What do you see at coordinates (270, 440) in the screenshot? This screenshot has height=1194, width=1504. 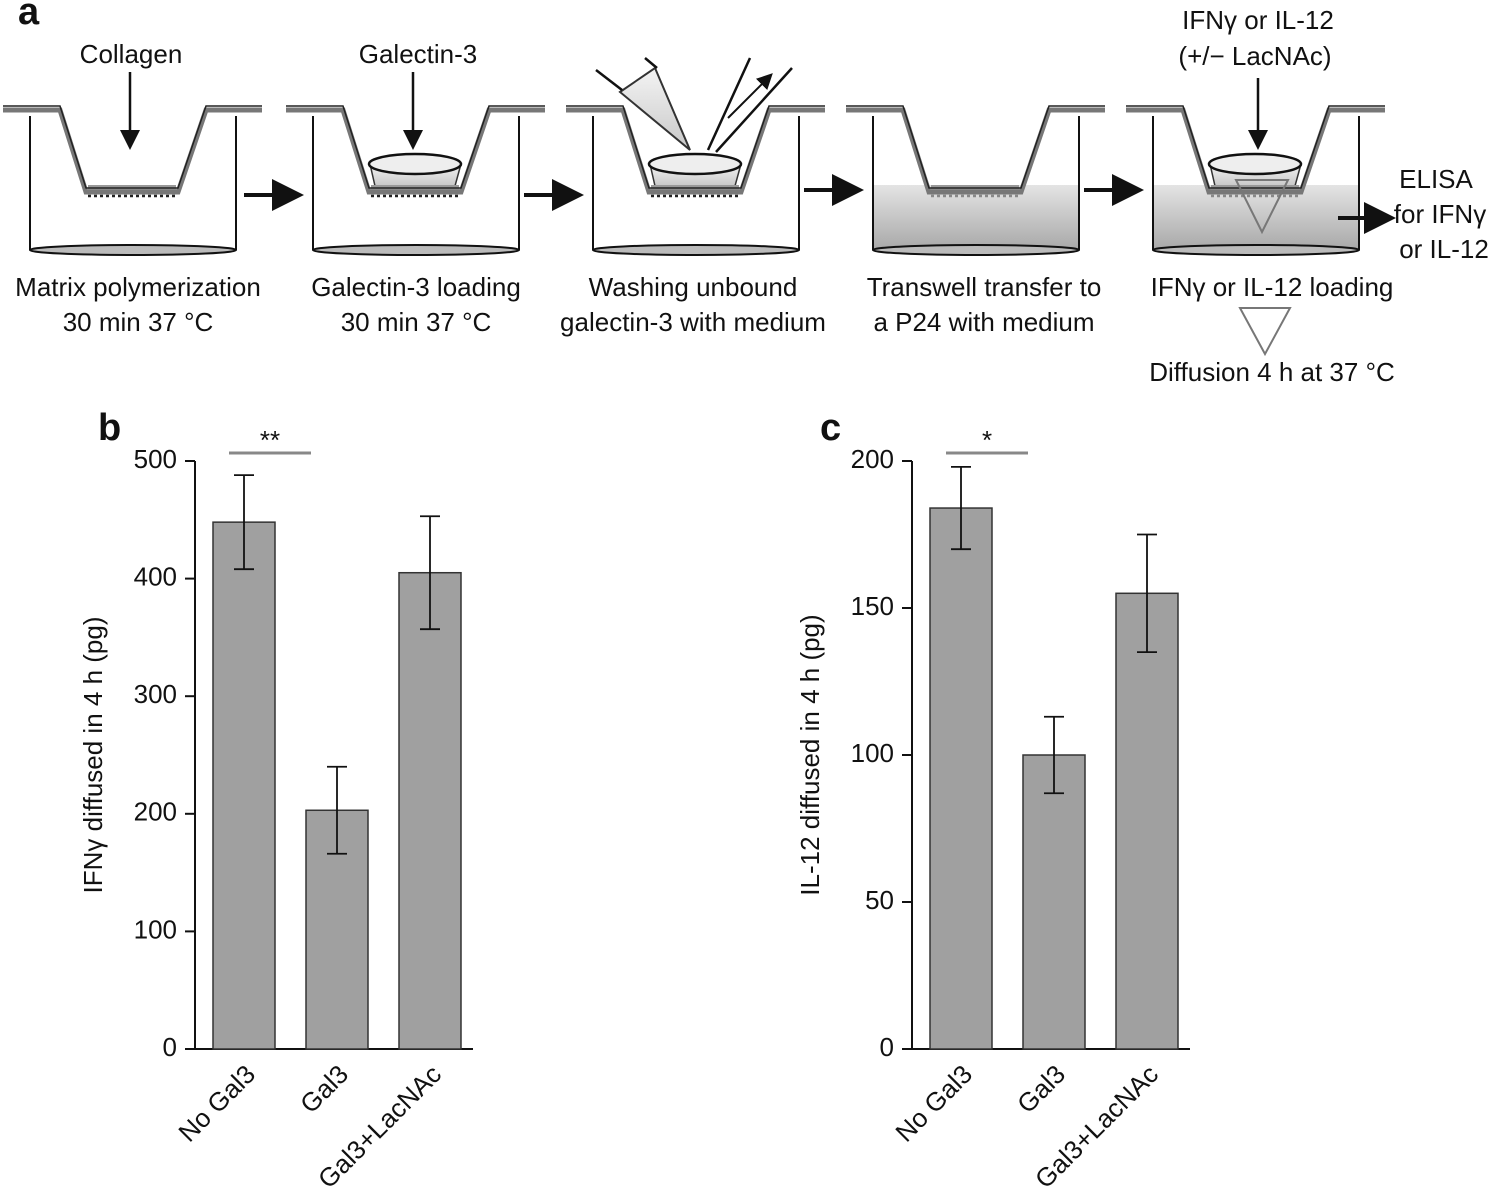 I see `significance-label: **` at bounding box center [270, 440].